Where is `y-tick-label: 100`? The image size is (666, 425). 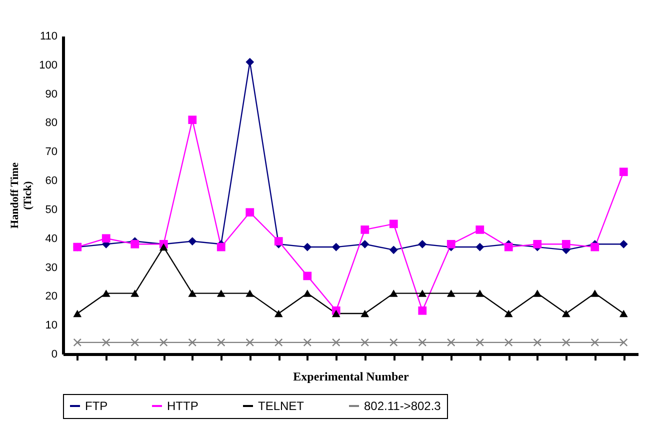
y-tick-label: 100 is located at coordinates (48, 65).